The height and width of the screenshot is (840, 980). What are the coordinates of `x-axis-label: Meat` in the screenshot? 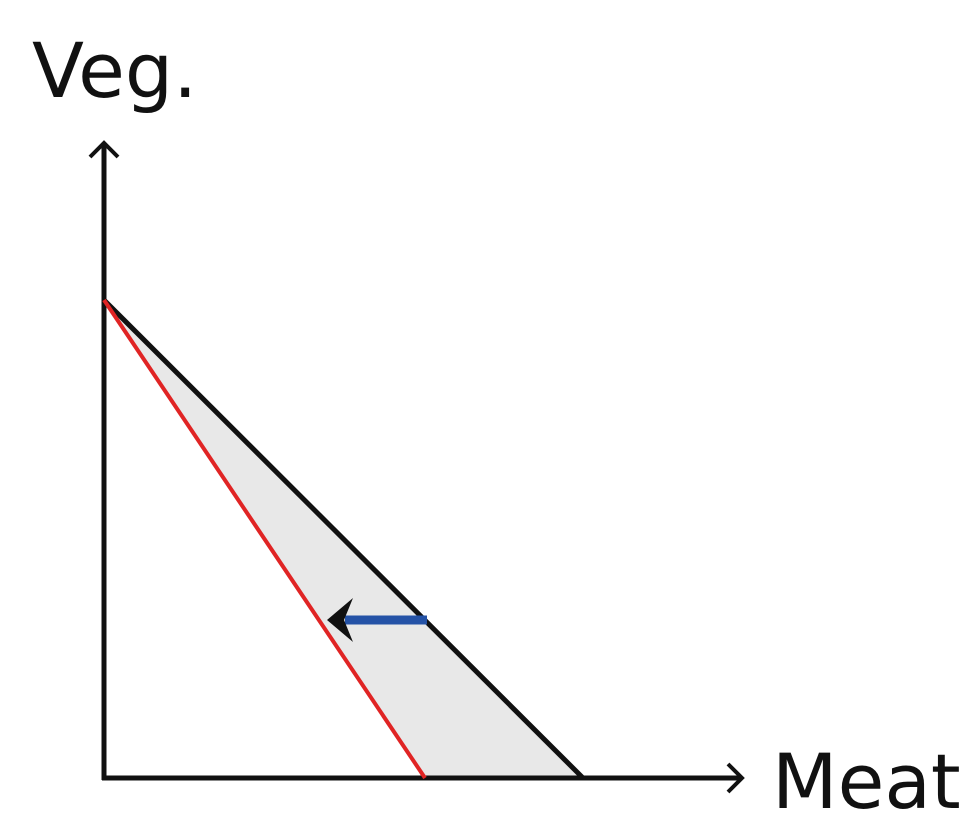 It's located at (866, 781).